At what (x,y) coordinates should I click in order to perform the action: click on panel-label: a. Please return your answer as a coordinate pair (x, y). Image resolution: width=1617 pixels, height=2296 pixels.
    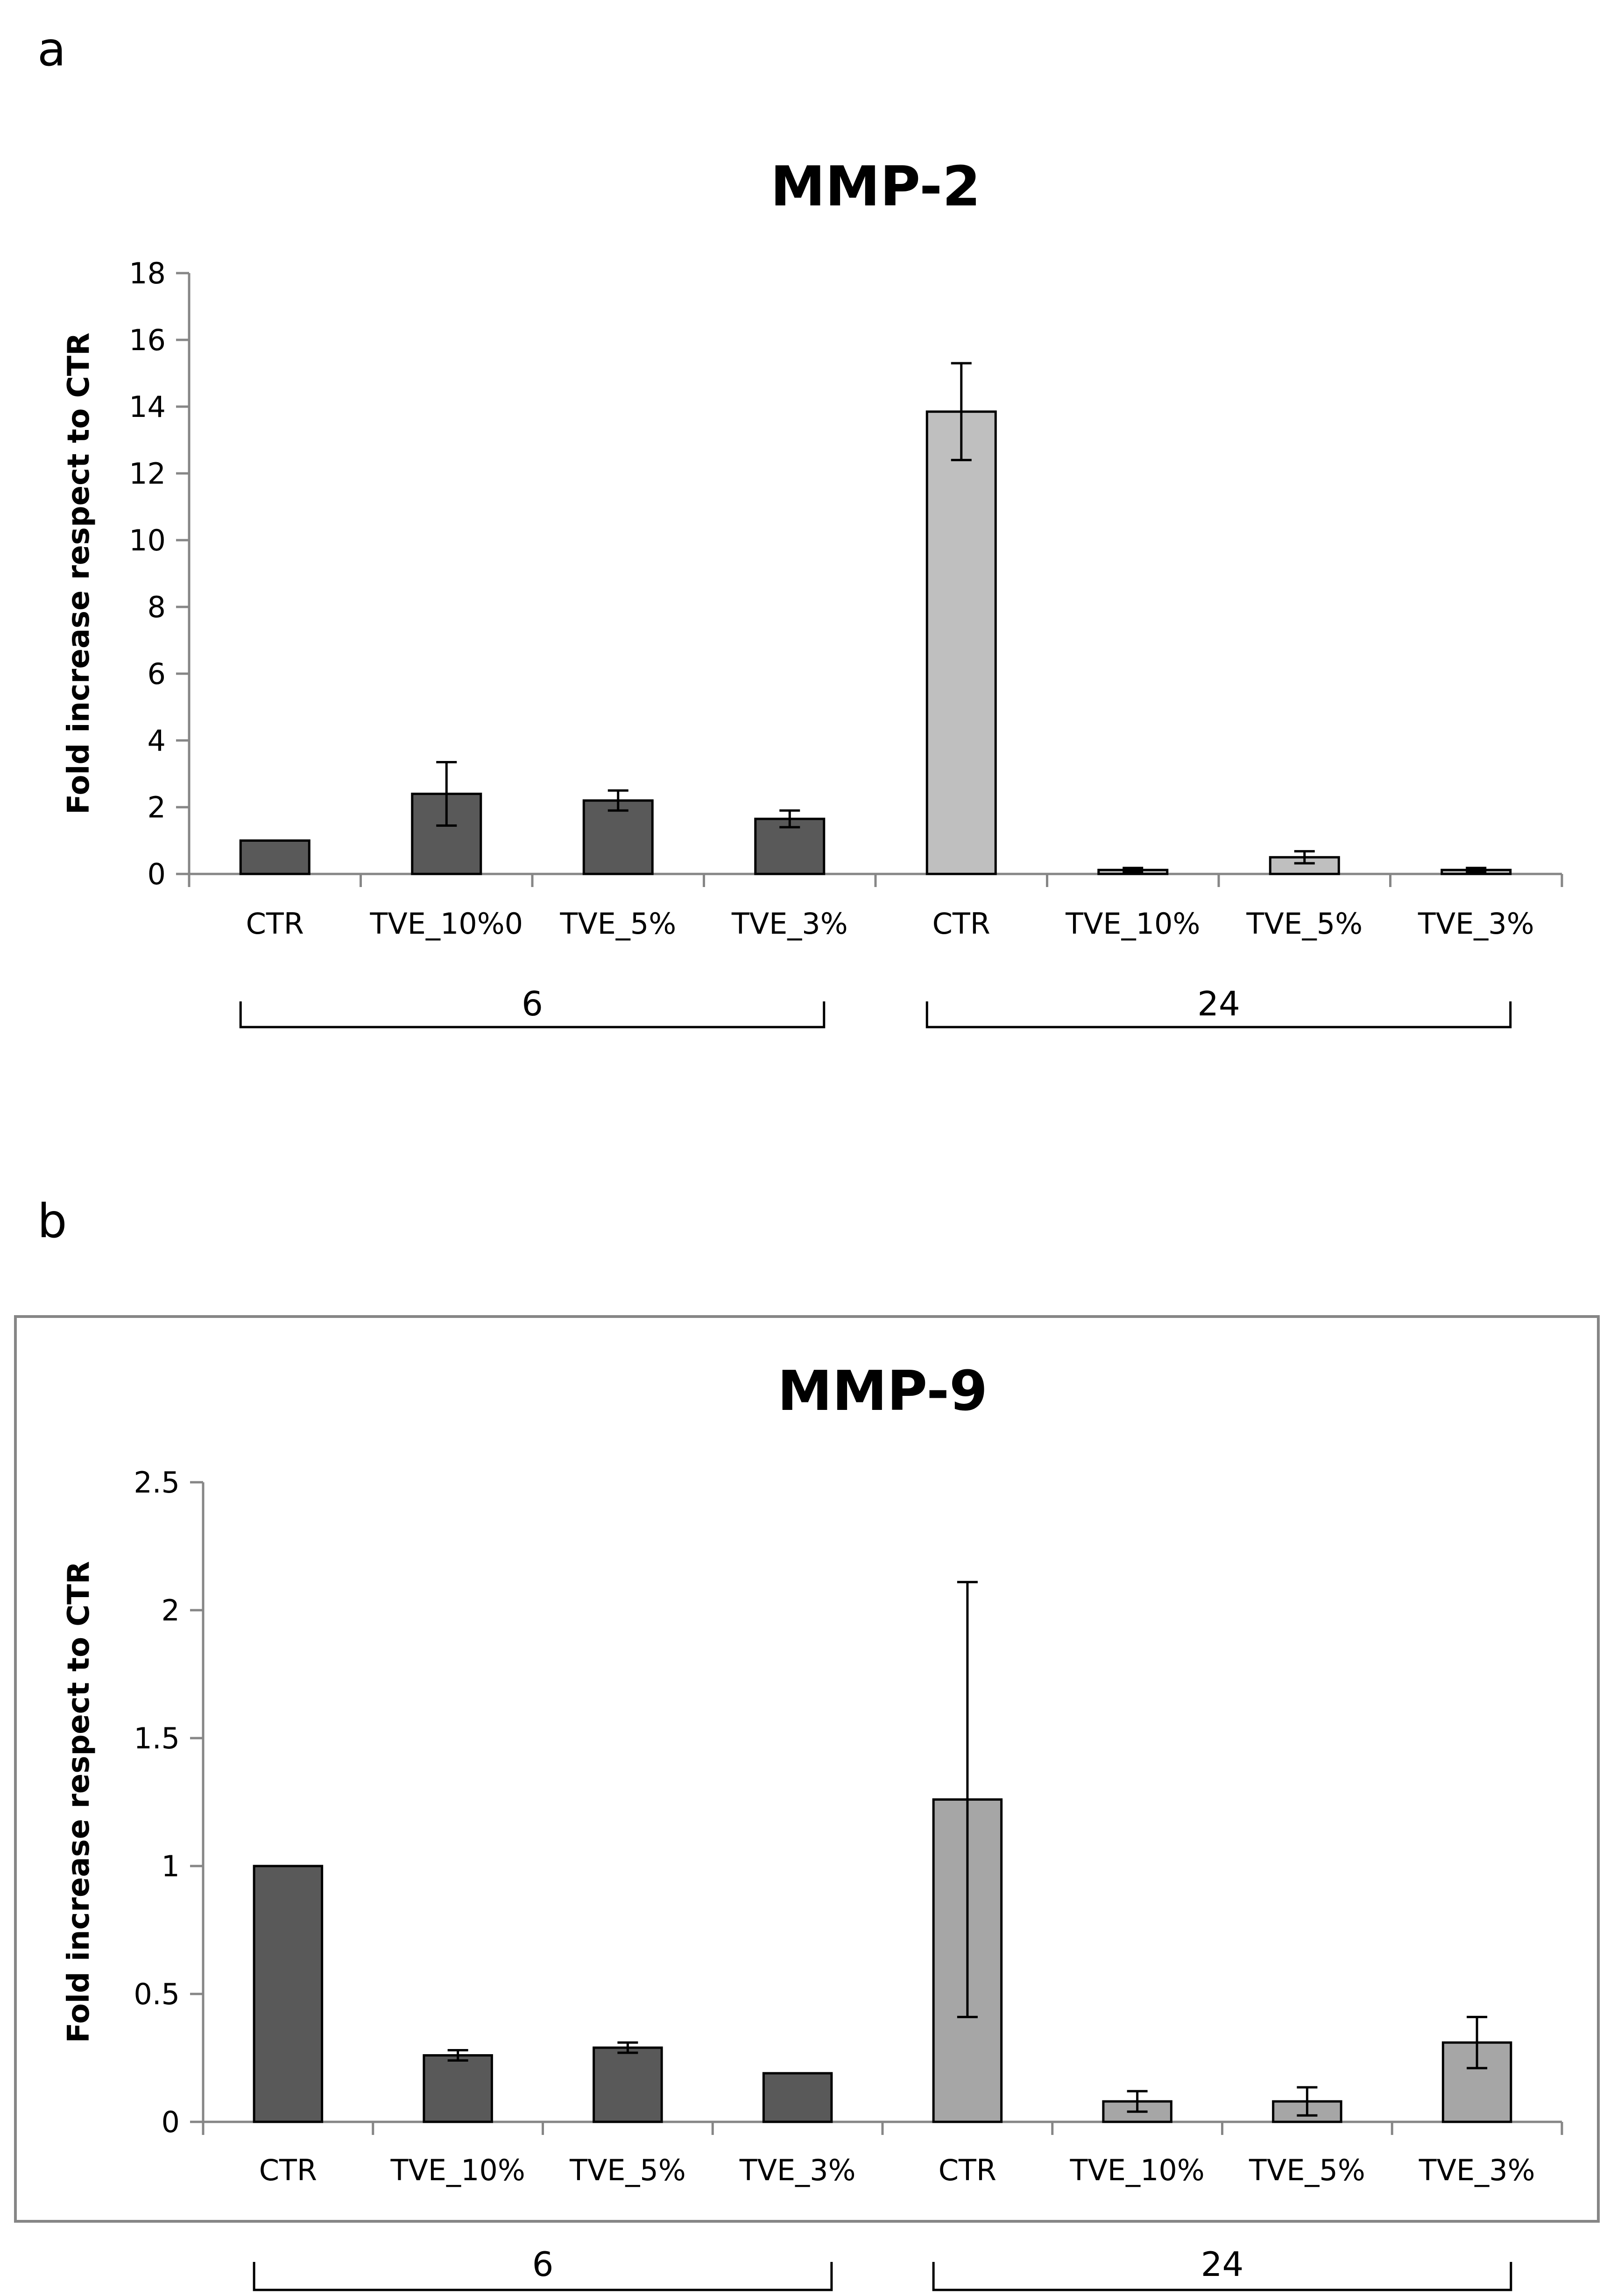
    Looking at the image, I should click on (52, 50).